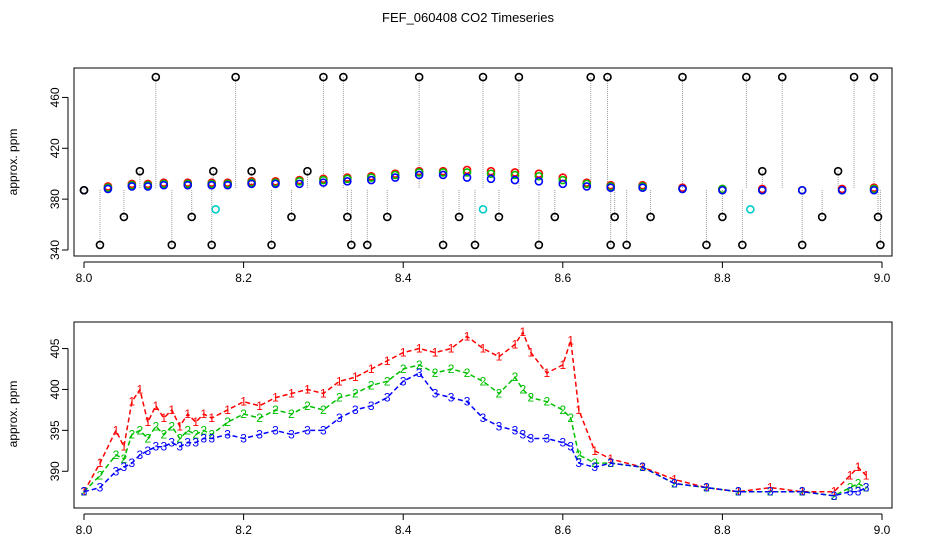 The height and width of the screenshot is (540, 936). Describe the element at coordinates (243, 530) in the screenshot. I see `x-tick-label: 8.2` at that location.